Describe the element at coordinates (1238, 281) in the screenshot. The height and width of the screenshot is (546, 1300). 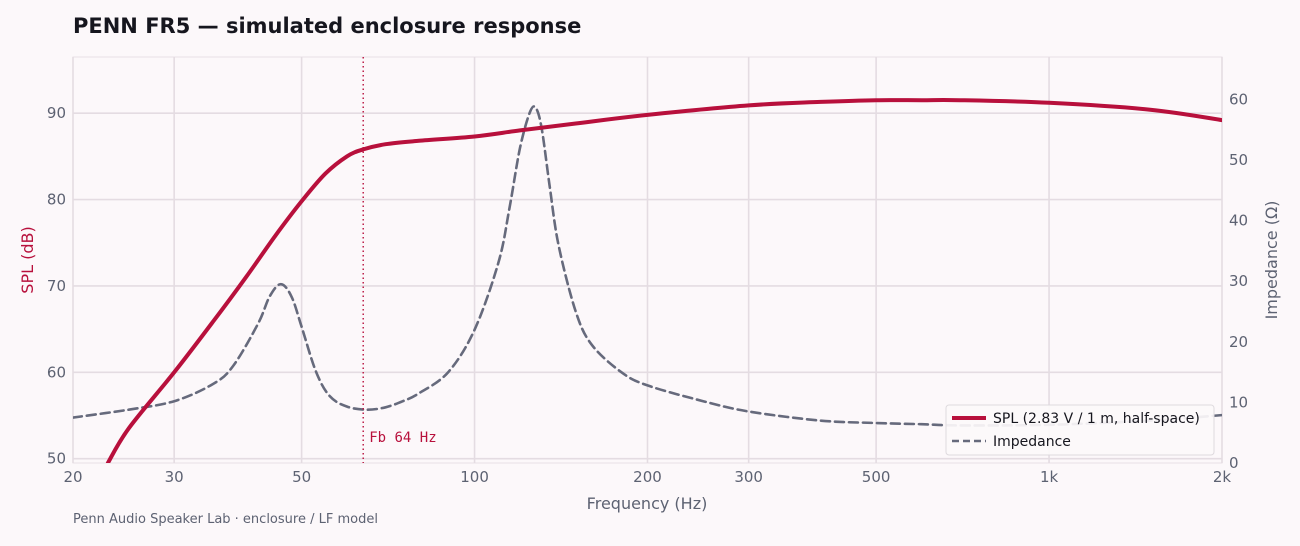
I see `y2-tick-label: 30` at that location.